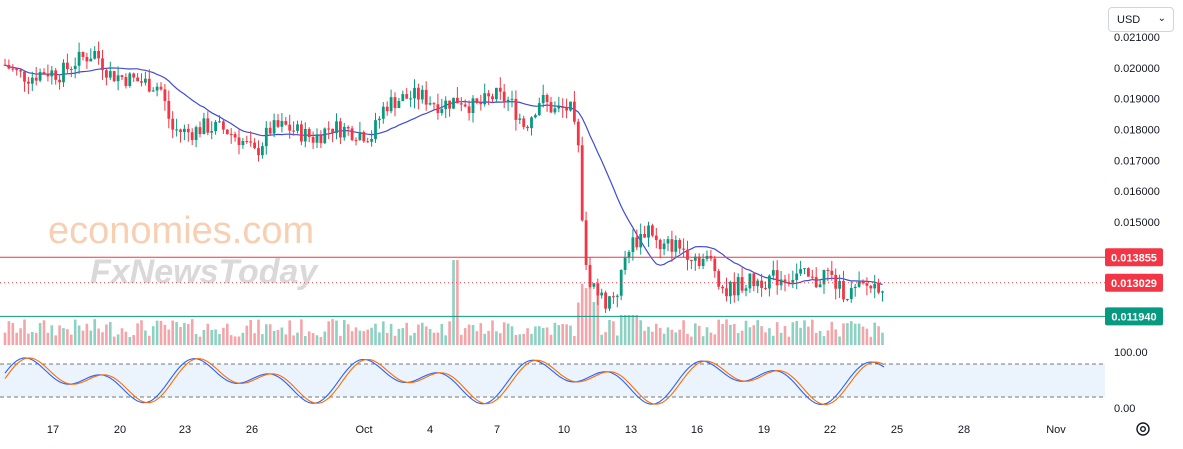 This screenshot has width=1183, height=449. I want to click on volume-layer, so click(443, 302).